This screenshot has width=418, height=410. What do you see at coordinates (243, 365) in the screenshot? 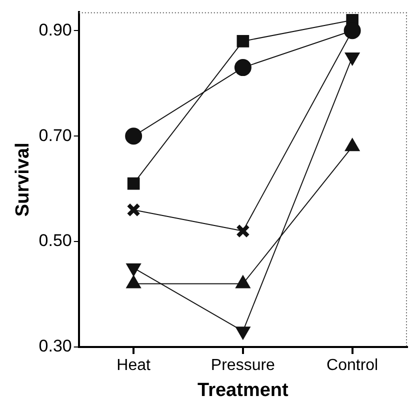
I see `x-tick-label: Pressure` at bounding box center [243, 365].